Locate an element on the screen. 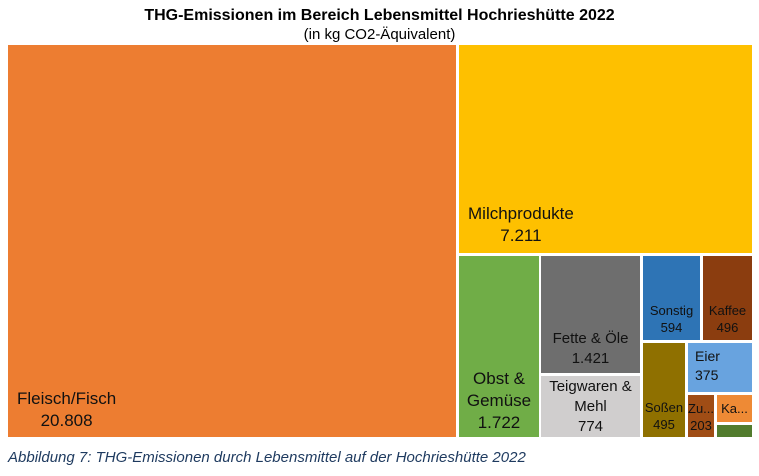 The image size is (759, 476). cell-value: 20.808 is located at coordinates (66, 420).